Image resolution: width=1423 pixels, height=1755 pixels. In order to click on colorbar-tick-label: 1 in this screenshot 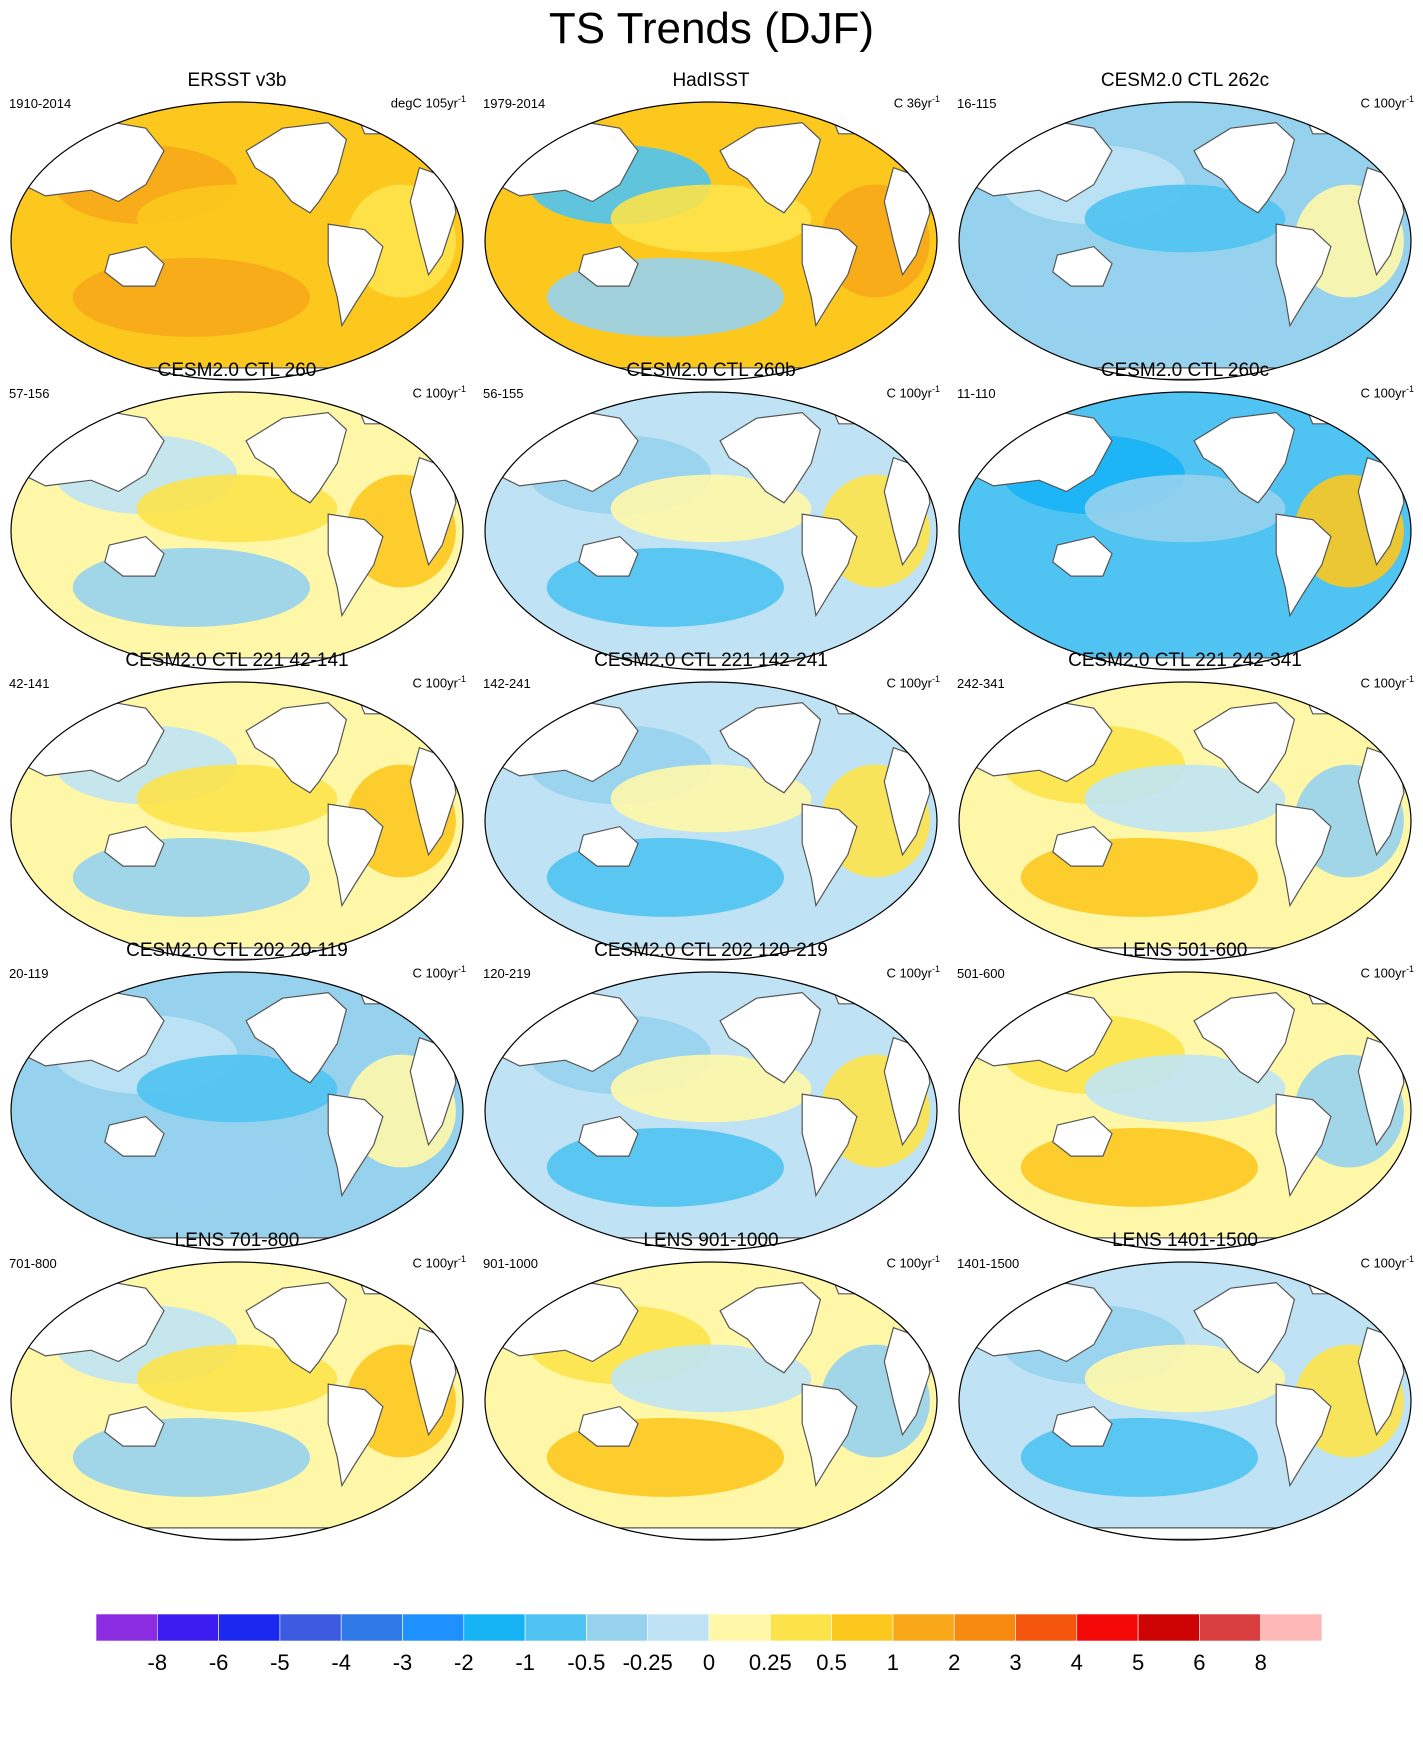, I will do `click(893, 1662)`.